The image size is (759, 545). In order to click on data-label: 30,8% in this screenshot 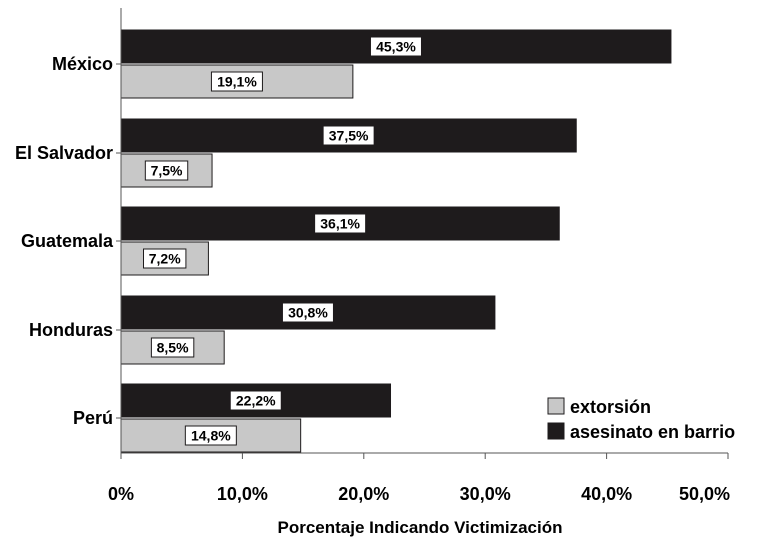, I will do `click(308, 313)`.